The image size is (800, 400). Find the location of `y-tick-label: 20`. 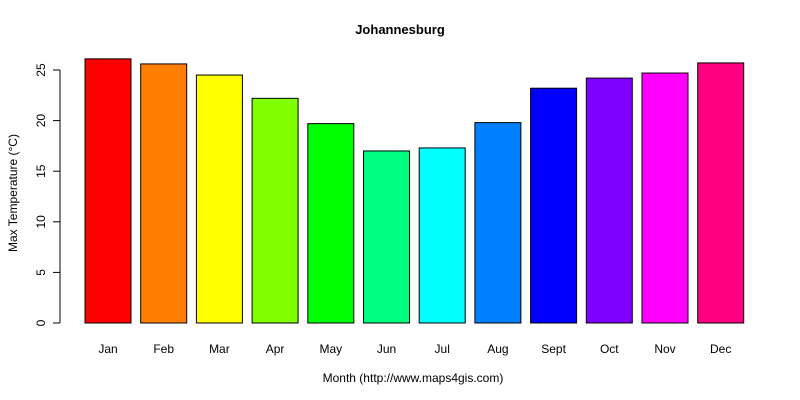

y-tick-label: 20 is located at coordinates (41, 121).